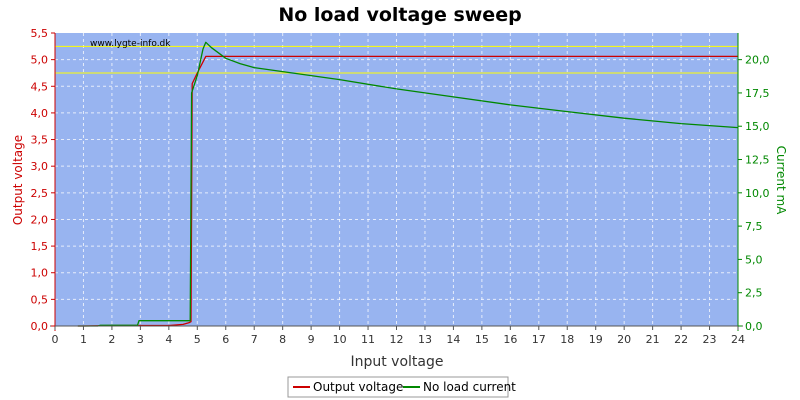 This screenshot has height=400, width=800. What do you see at coordinates (754, 293) in the screenshot?
I see `y-right-tick-label: 2,5` at bounding box center [754, 293].